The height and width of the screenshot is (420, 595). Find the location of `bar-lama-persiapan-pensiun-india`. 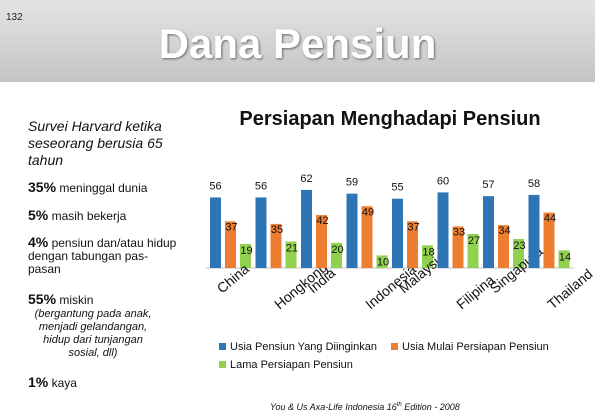

bar-lama-persiapan-pensiun-india is located at coordinates (336, 255).